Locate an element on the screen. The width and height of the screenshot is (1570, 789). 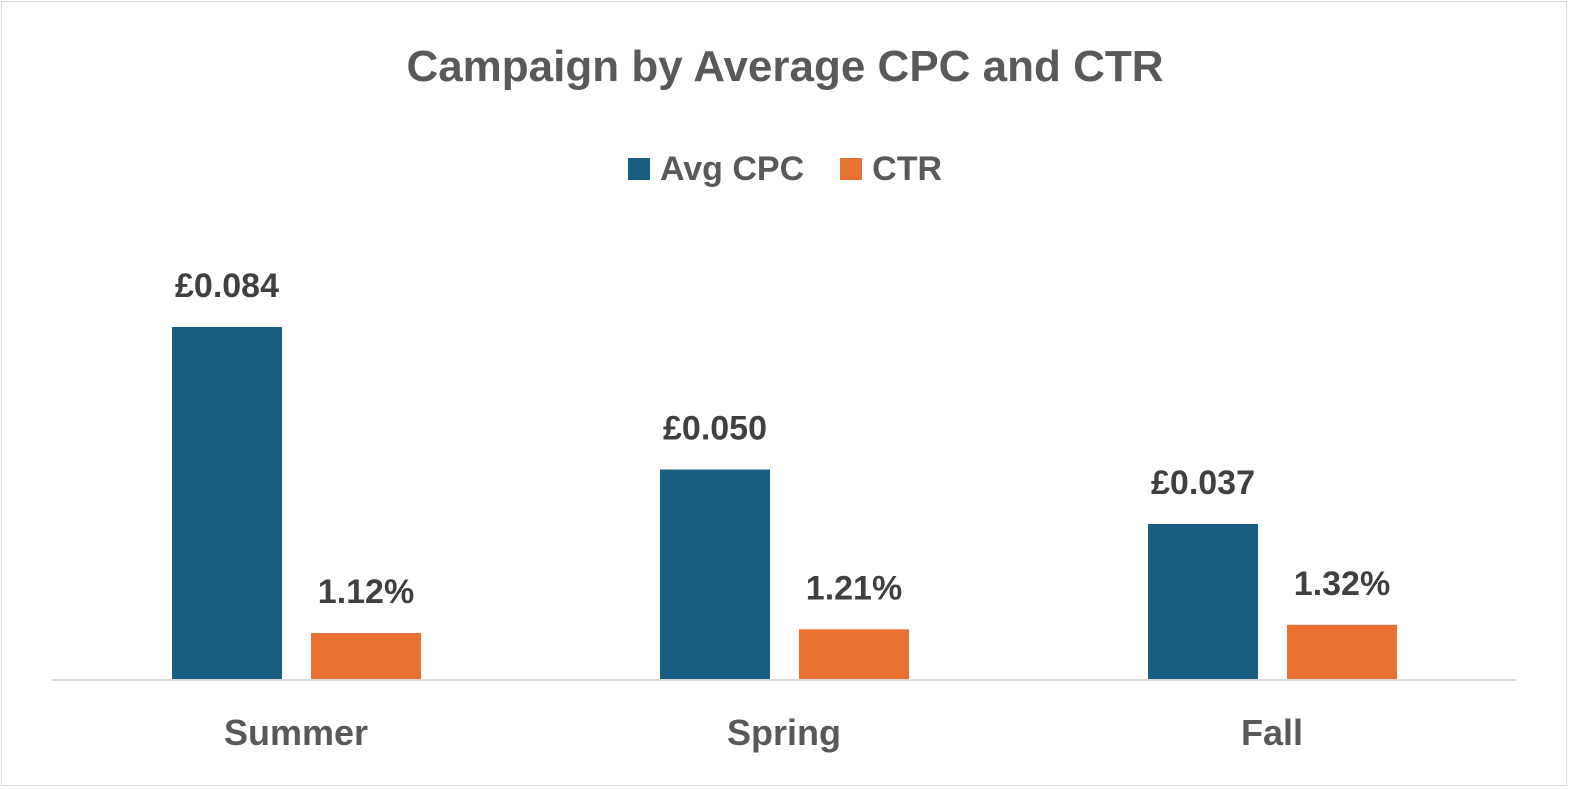
data-label-ctr-fall: 1.32% is located at coordinates (1342, 584).